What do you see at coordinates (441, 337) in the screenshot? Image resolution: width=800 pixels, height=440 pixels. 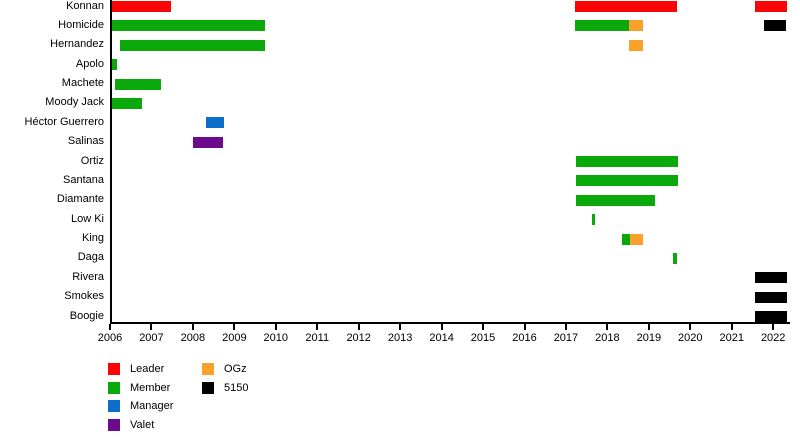 I see `axis-tick-label-2014: 2014` at bounding box center [441, 337].